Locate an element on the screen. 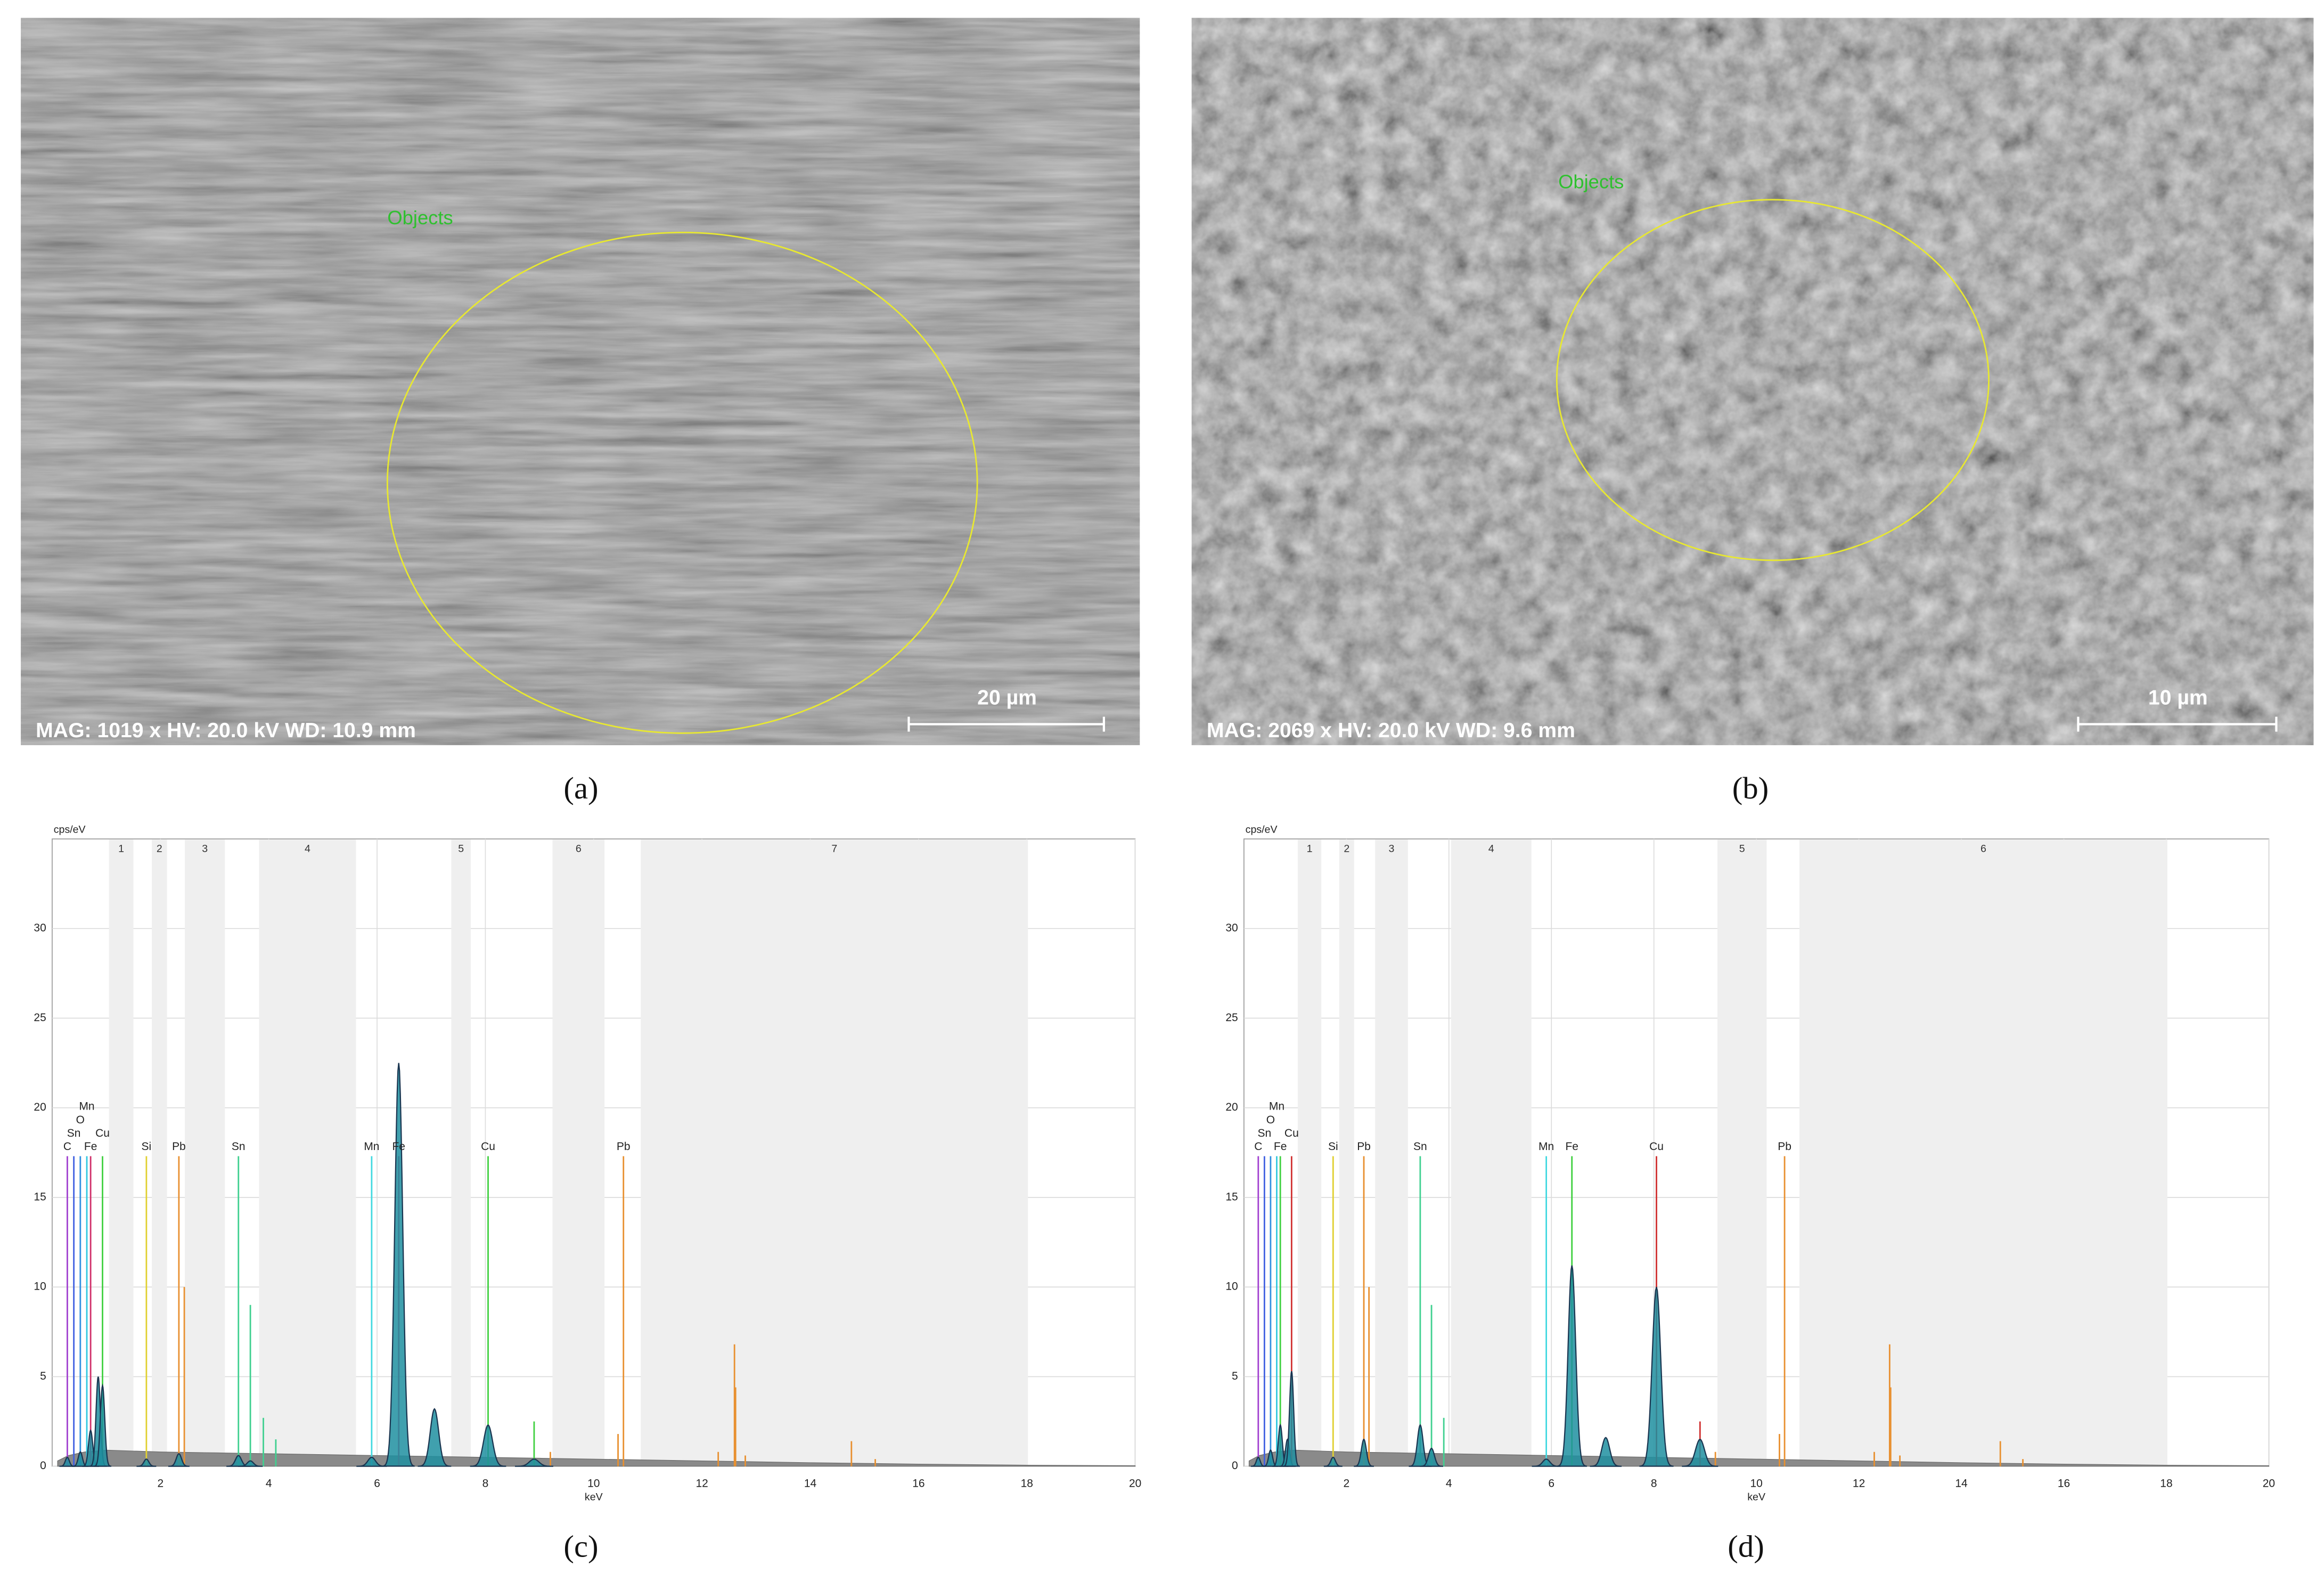 The image size is (2324, 1581). sem-info: MAG: 2069 x HV: 20.0 kV WD: 9.6 mm is located at coordinates (1391, 730).